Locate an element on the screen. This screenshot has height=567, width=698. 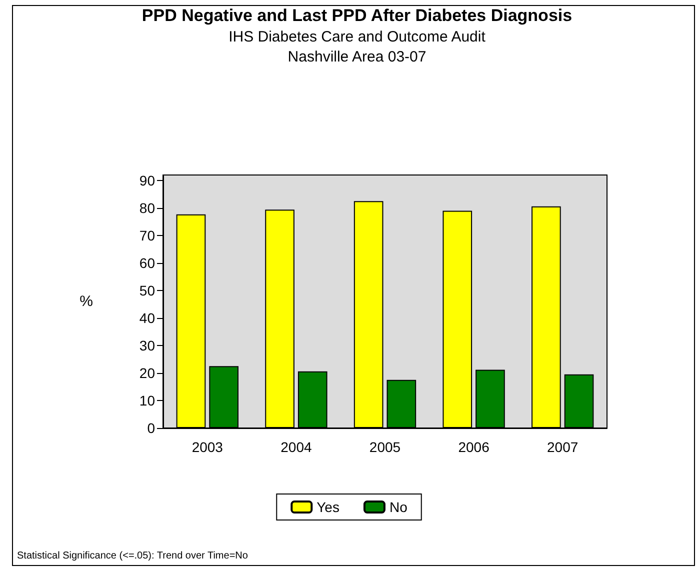
chart-subtitle: IHS Diabetes Care and Outcome Audit Nashville Area 03-07 is located at coordinates (357, 47).